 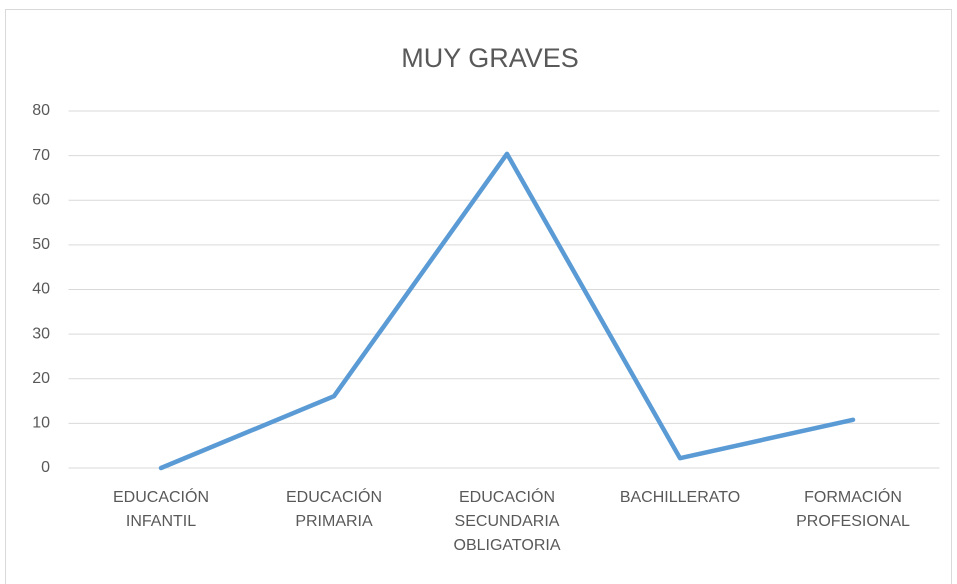 What do you see at coordinates (45, 467) in the screenshot?
I see `y-tick-label: 0` at bounding box center [45, 467].